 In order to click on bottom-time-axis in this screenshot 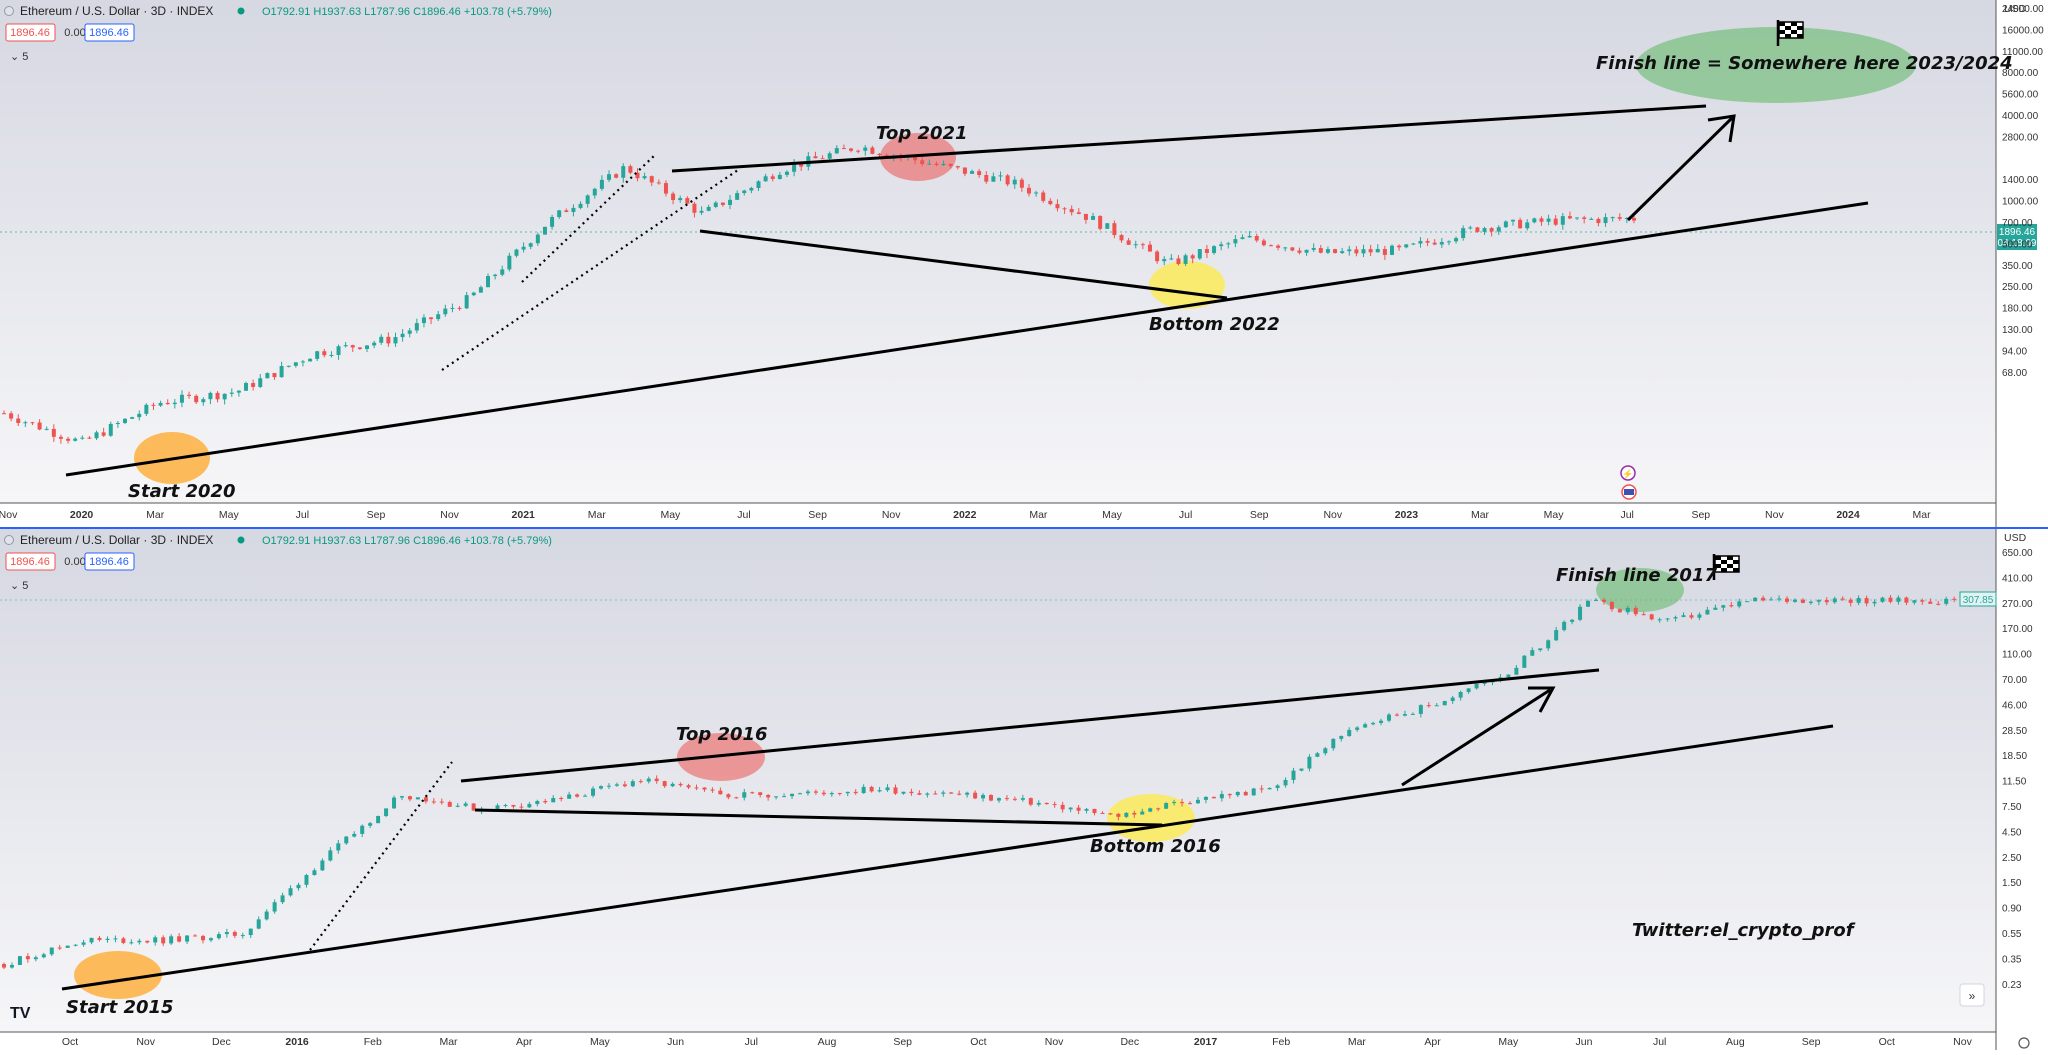, I will do `click(998, 1041)`.